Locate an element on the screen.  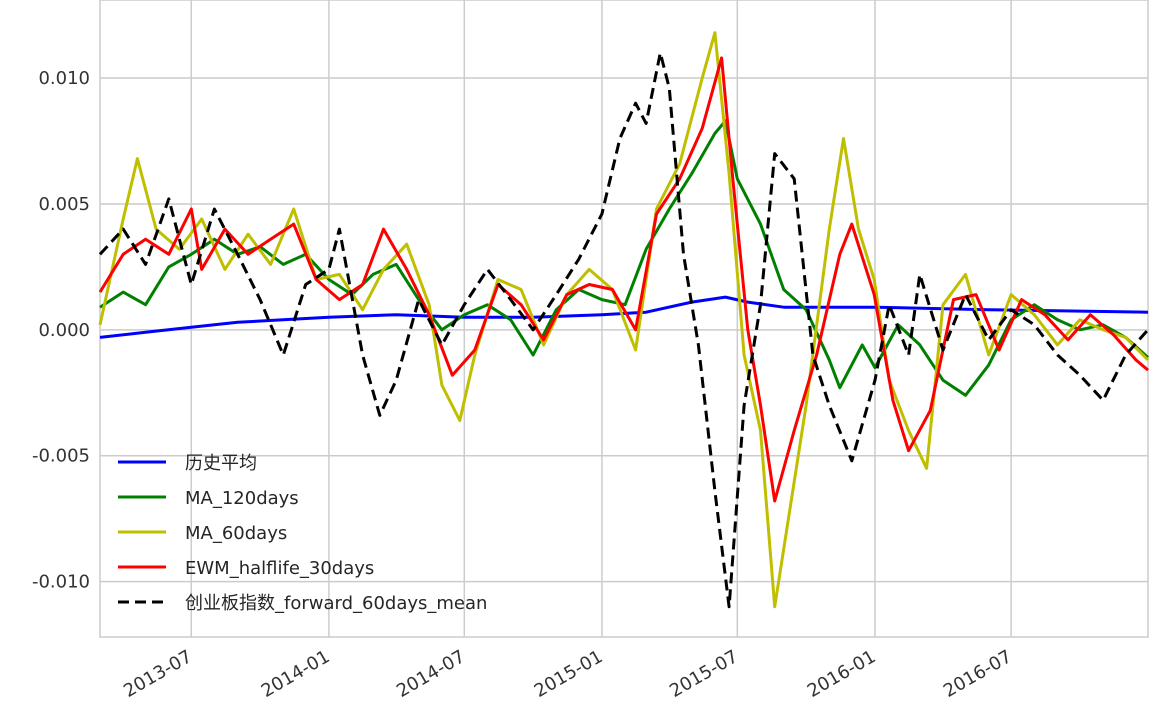
x-tick-label: 2014-01 is located at coordinates (296, 674).